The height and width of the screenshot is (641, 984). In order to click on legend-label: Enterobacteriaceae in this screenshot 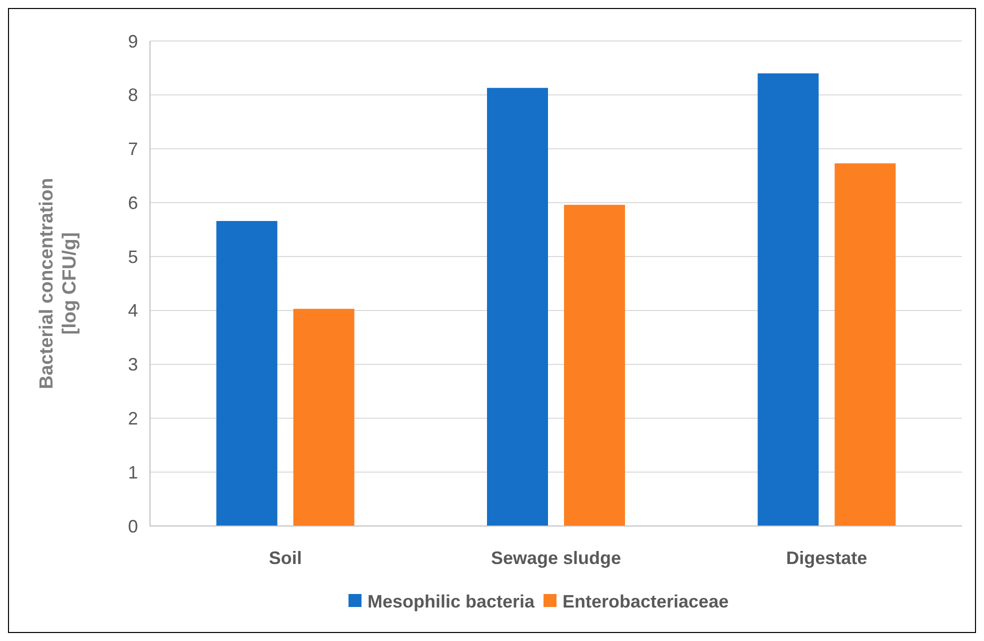, I will do `click(645, 601)`.